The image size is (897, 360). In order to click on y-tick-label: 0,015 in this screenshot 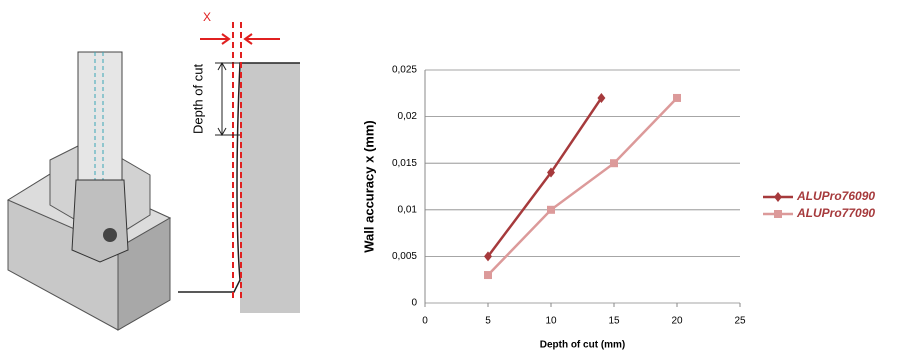, I will do `click(404, 163)`.